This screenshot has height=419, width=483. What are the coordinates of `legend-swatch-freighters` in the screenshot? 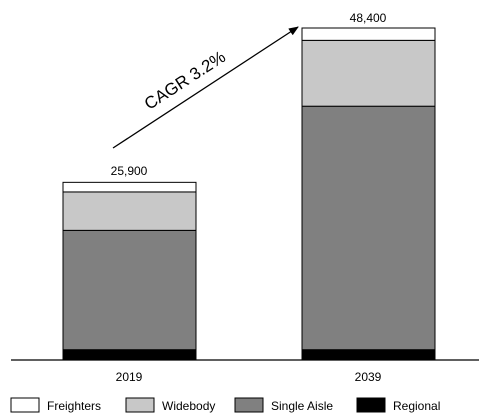 It's located at (25, 405).